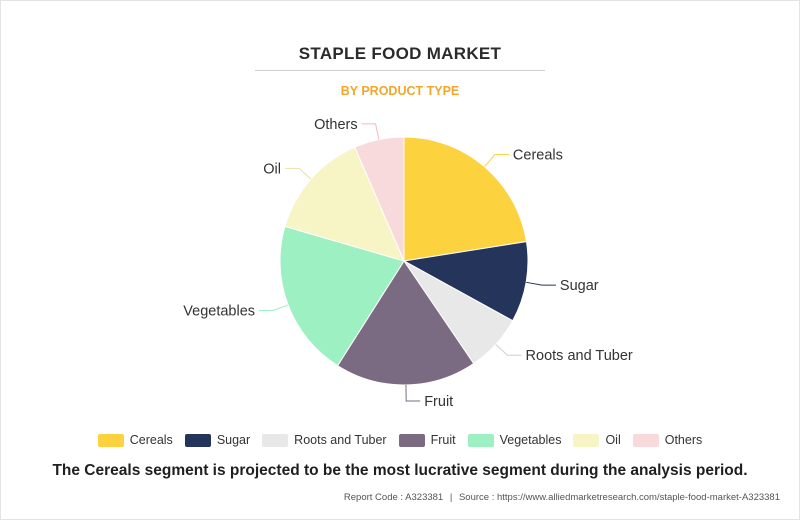 The height and width of the screenshot is (520, 800). What do you see at coordinates (508, 350) in the screenshot?
I see `leader-line-roots-and-tuber` at bounding box center [508, 350].